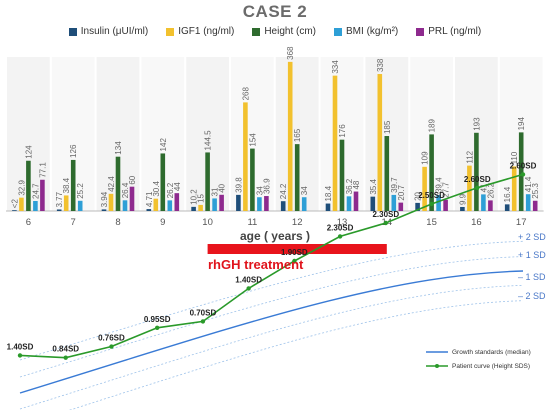 The image size is (550, 410). Describe the element at coordinates (521, 222) in the screenshot. I see `x-tick-label: 17` at that location.